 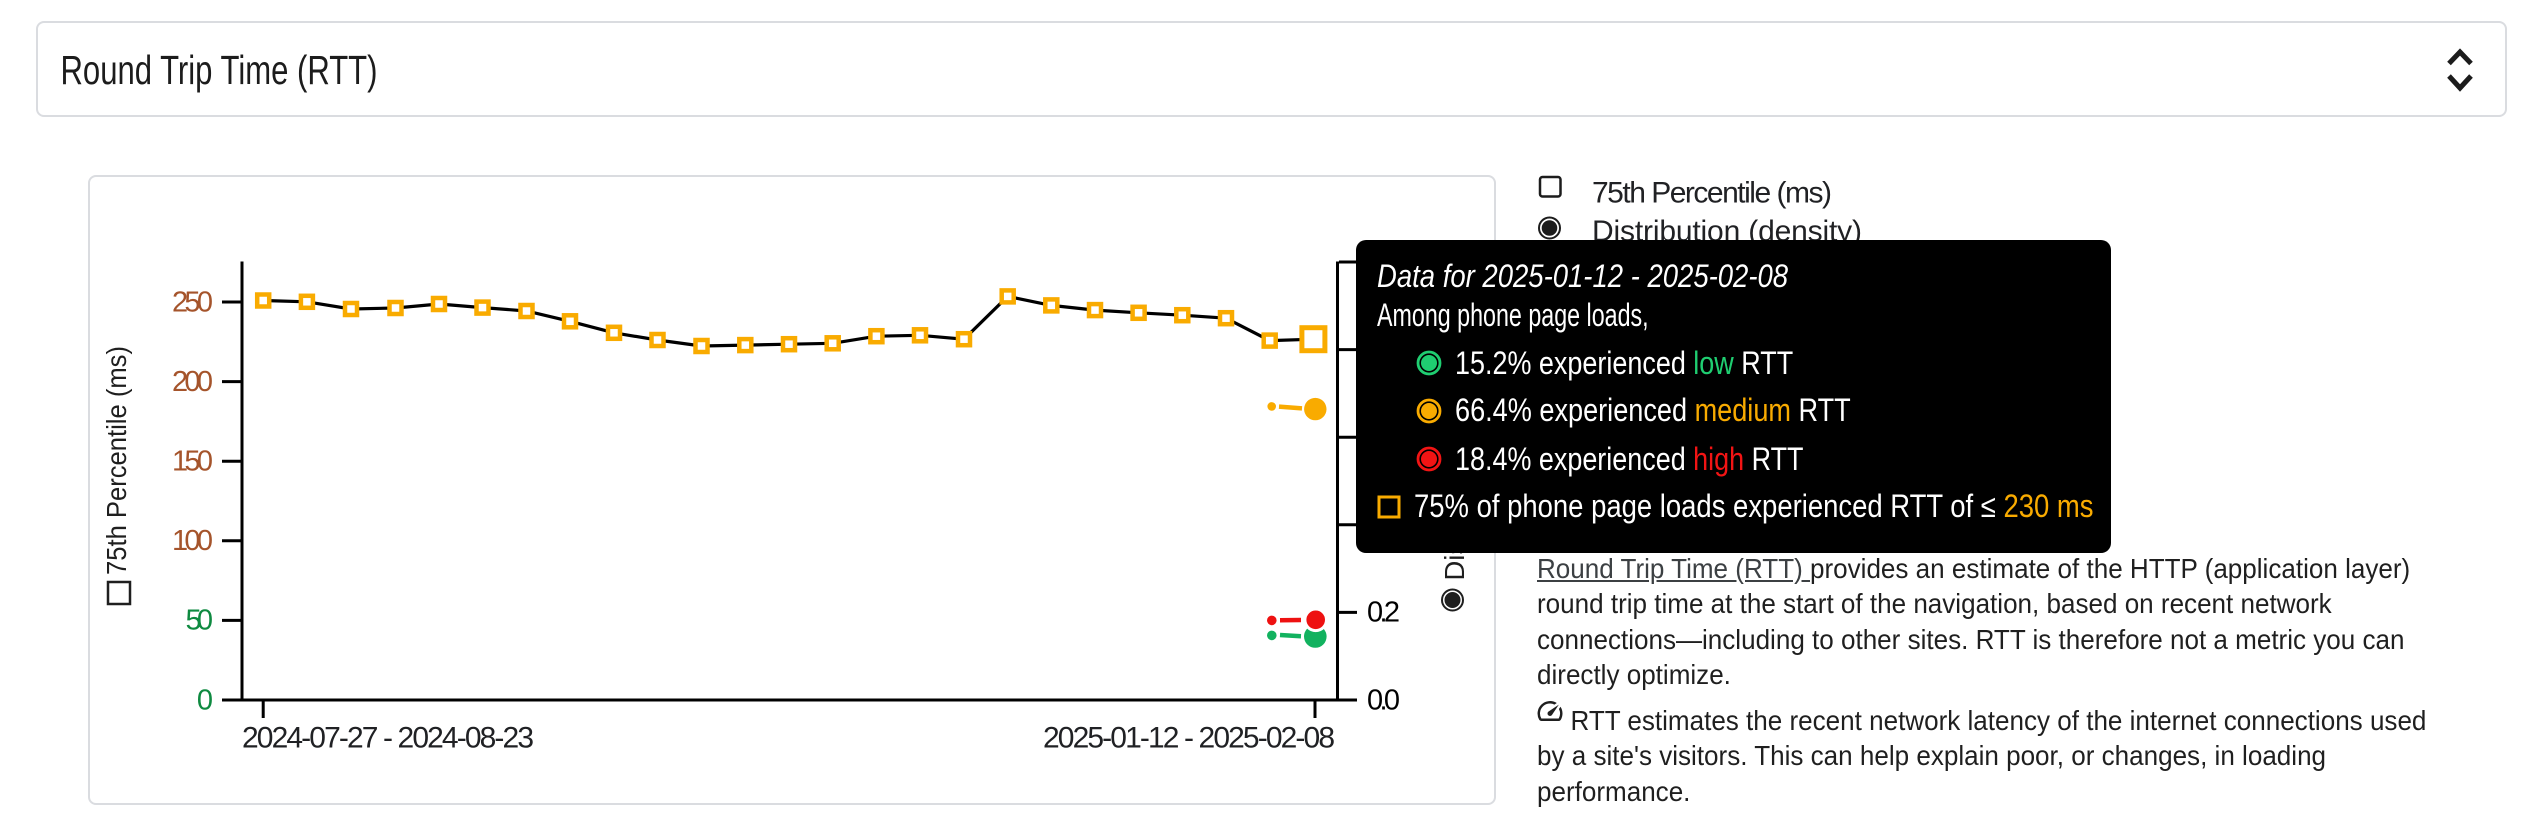 I want to click on svg-text: Round Trip Time (RTT), so click(x=219, y=70).